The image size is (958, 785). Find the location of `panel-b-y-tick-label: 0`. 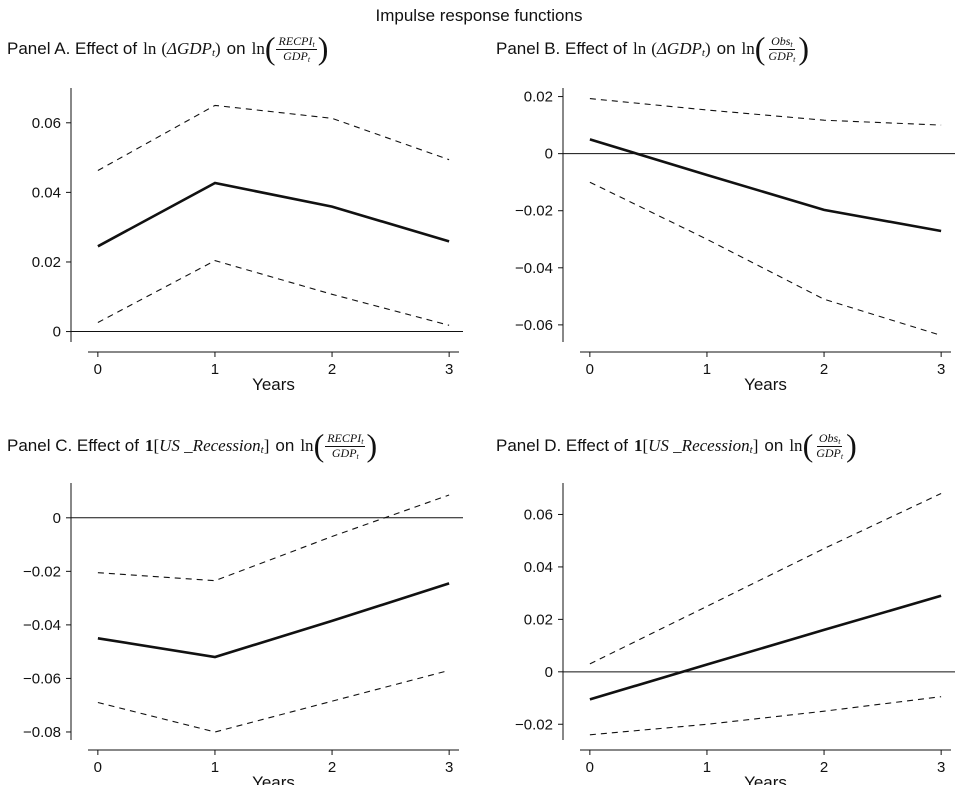

panel-b-y-tick-label: 0 is located at coordinates (549, 154).